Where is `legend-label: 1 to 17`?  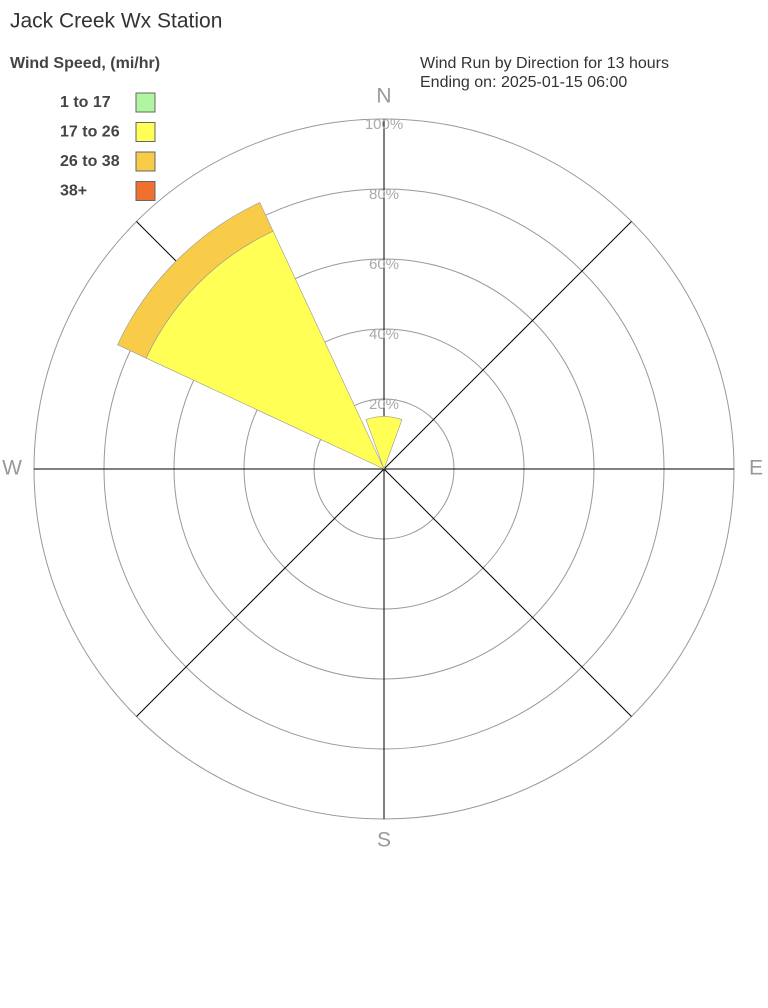 legend-label: 1 to 17 is located at coordinates (85, 102).